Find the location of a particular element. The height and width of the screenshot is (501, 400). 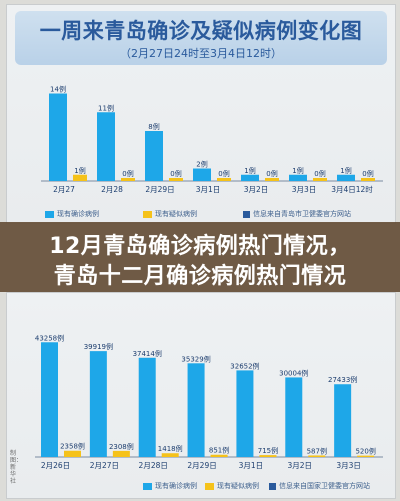

label-suspected: 520例 is located at coordinates (365, 451).